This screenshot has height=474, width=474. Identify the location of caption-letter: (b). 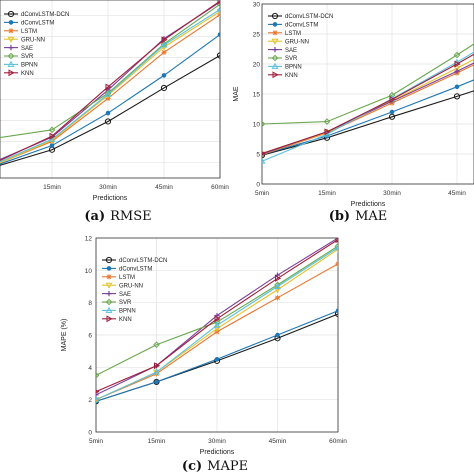
(339, 216).